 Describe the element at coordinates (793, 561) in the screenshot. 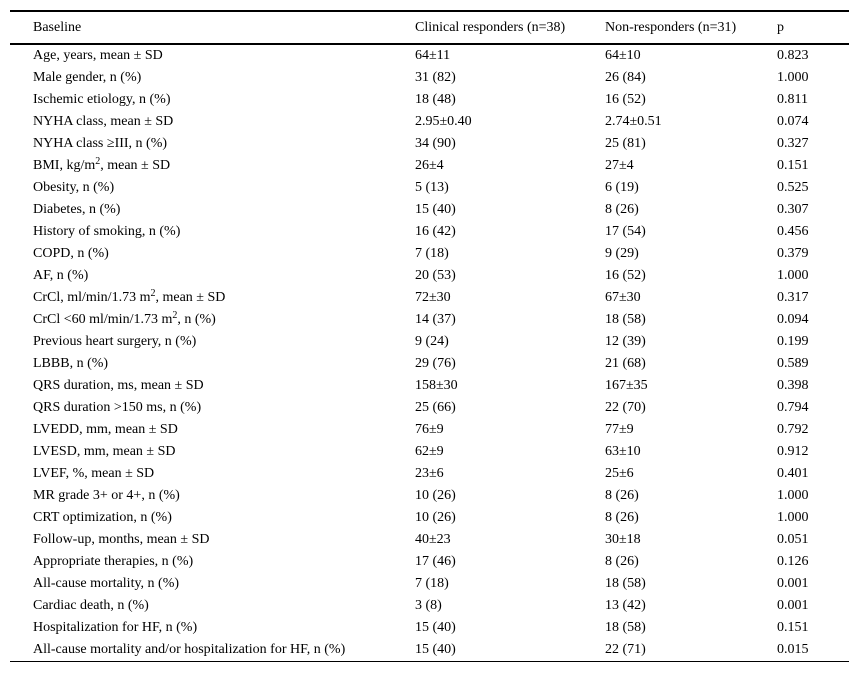

I see `p-value-cell: 0.126` at that location.